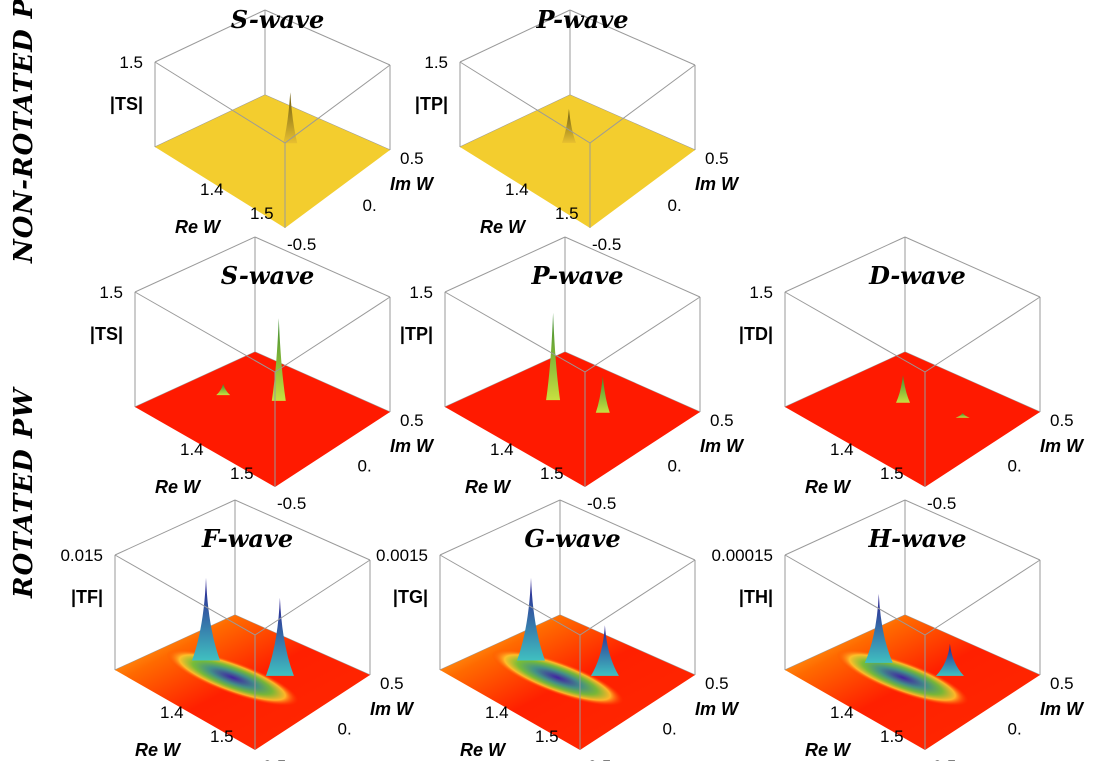  What do you see at coordinates (237, 630) in the screenshot?
I see `panel-5: F-wave 0.015 |TF| 1.4 1.5 Re W 0.5 0. -0.5 Im W` at bounding box center [237, 630].